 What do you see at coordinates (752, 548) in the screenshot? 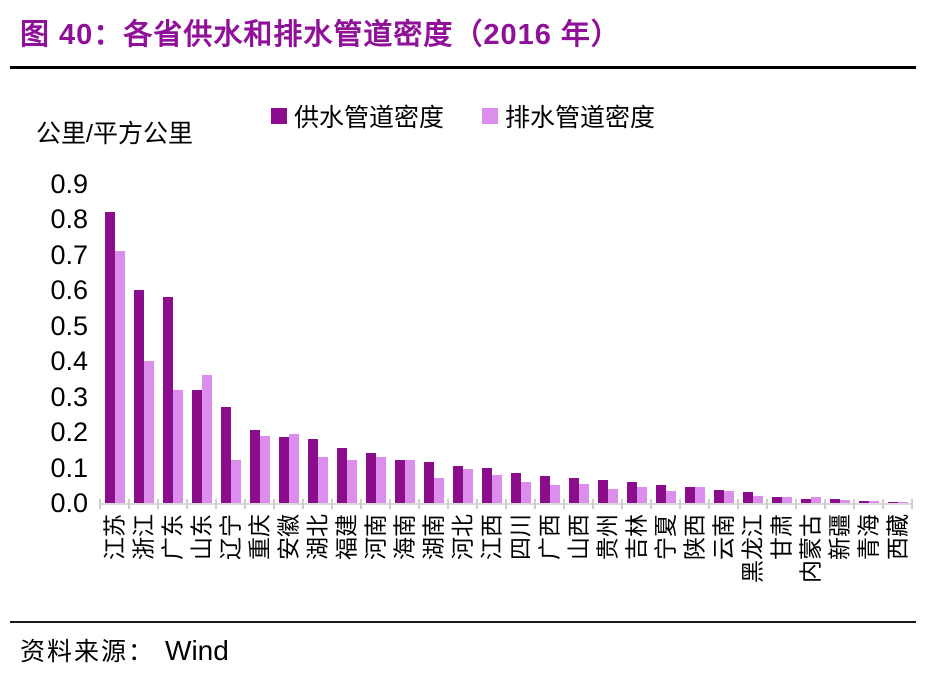
I see `x-axis-label-黑龙江: 黑龙江` at bounding box center [752, 548].